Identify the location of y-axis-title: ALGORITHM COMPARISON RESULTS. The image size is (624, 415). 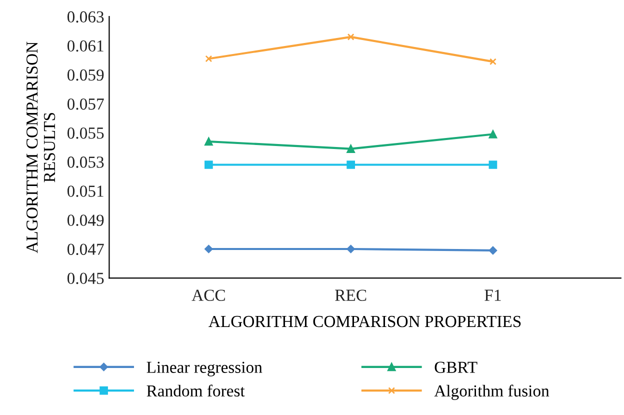
(41, 148).